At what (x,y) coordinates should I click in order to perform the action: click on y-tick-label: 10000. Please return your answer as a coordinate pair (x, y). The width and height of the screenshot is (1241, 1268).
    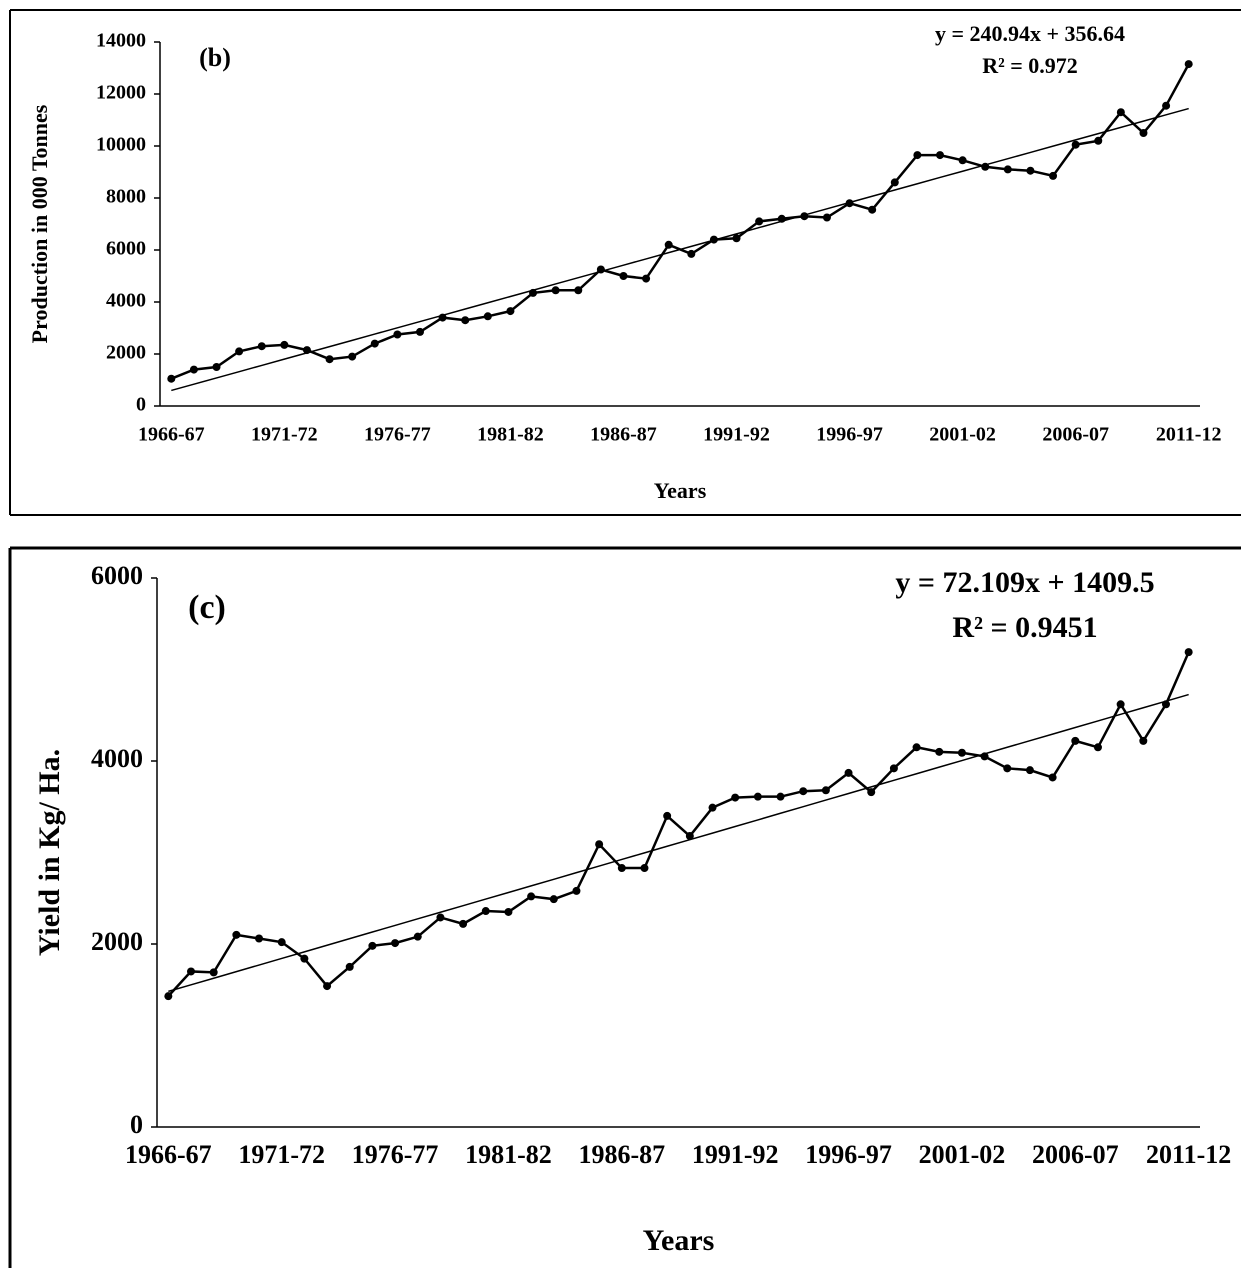
    Looking at the image, I should click on (121, 145).